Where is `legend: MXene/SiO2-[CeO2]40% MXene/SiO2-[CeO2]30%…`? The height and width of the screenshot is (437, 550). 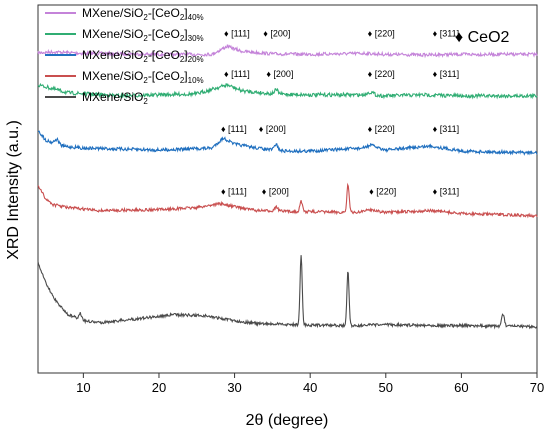
legend: MXene/SiO2-[CeO2]40% MXene/SiO2-[CeO2]30%… is located at coordinates (124, 56).